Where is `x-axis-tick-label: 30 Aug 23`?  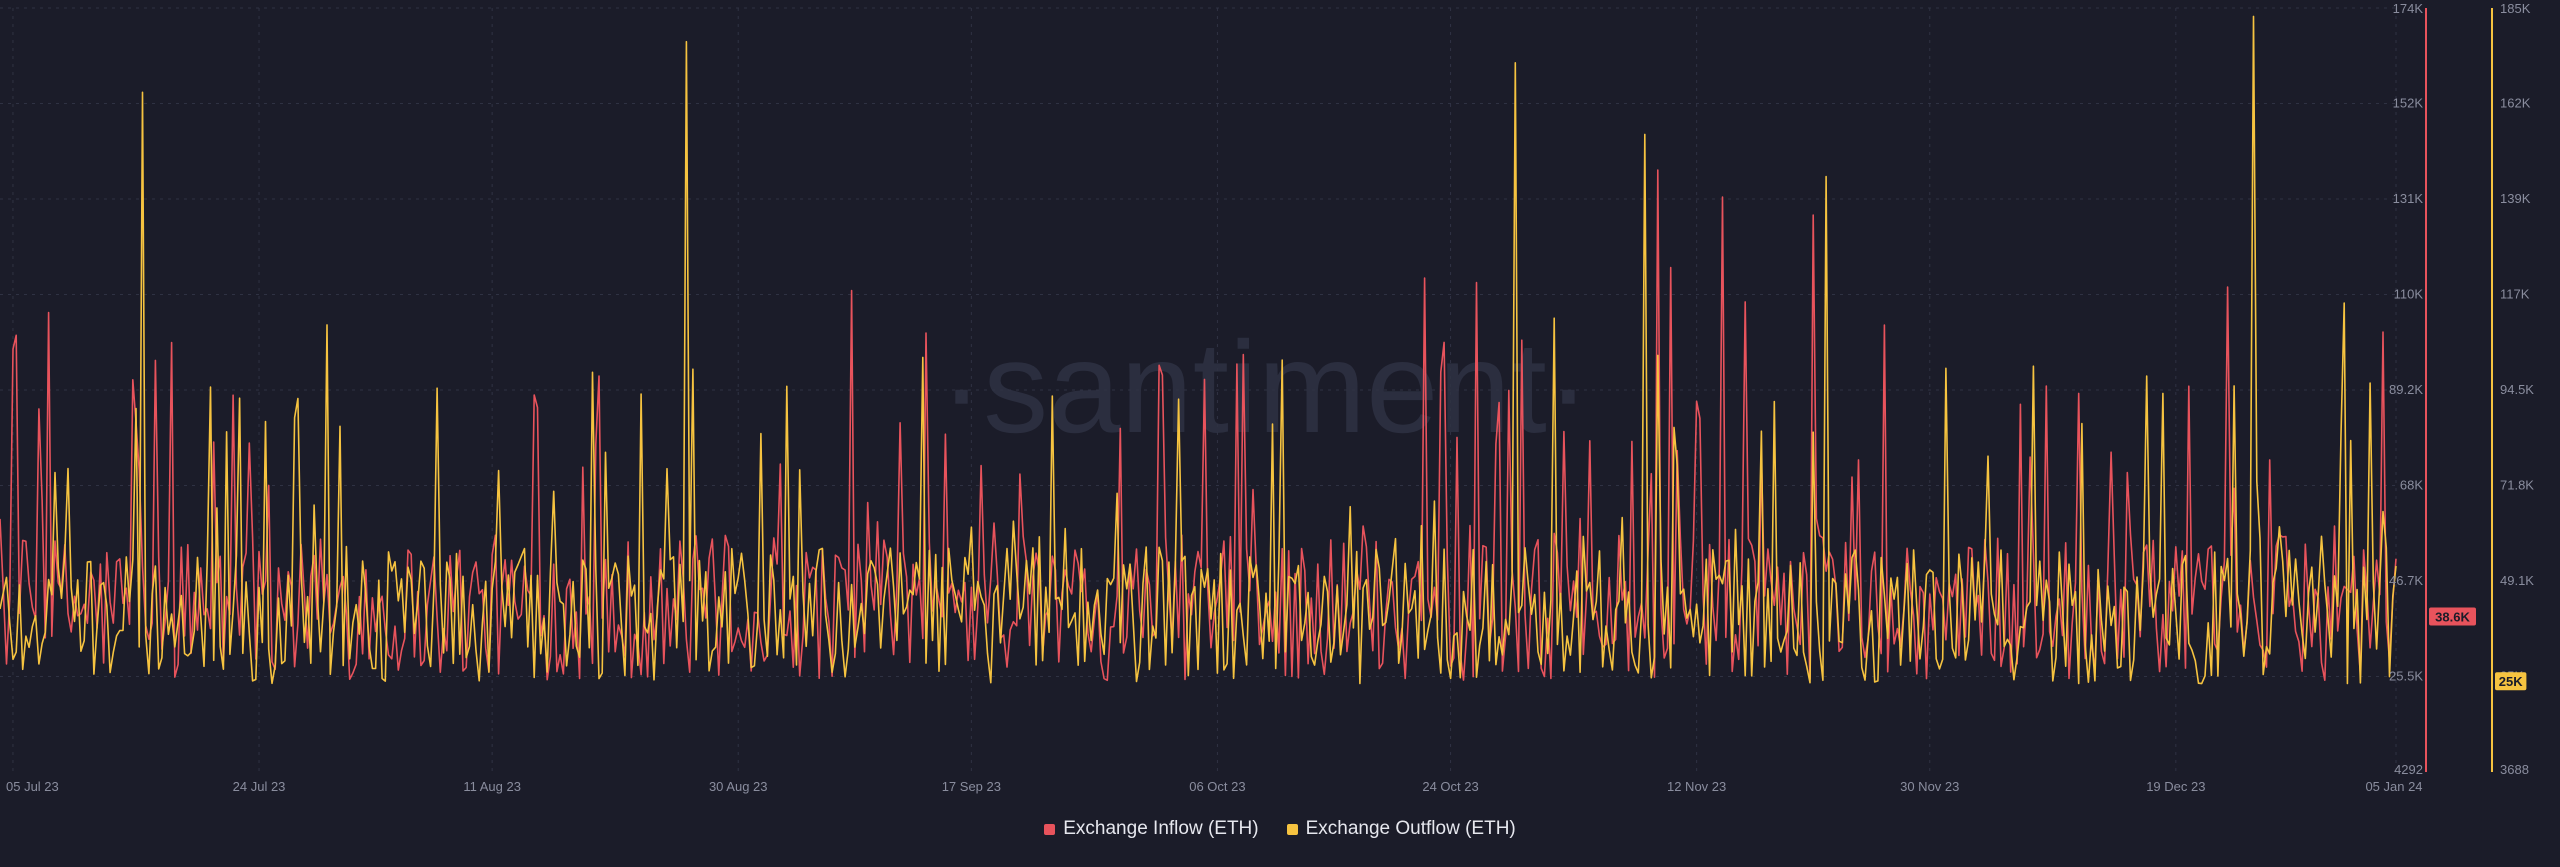 x-axis-tick-label: 30 Aug 23 is located at coordinates (738, 786).